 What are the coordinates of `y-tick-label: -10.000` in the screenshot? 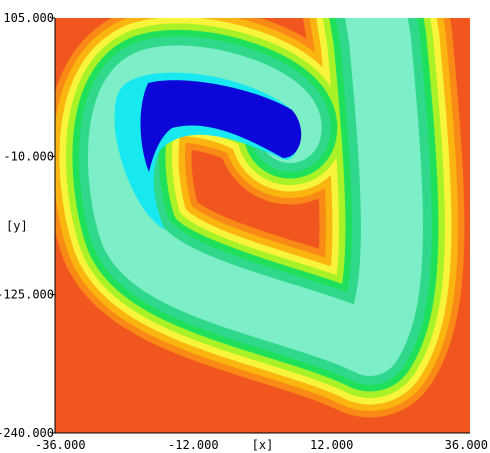 It's located at (28, 156).